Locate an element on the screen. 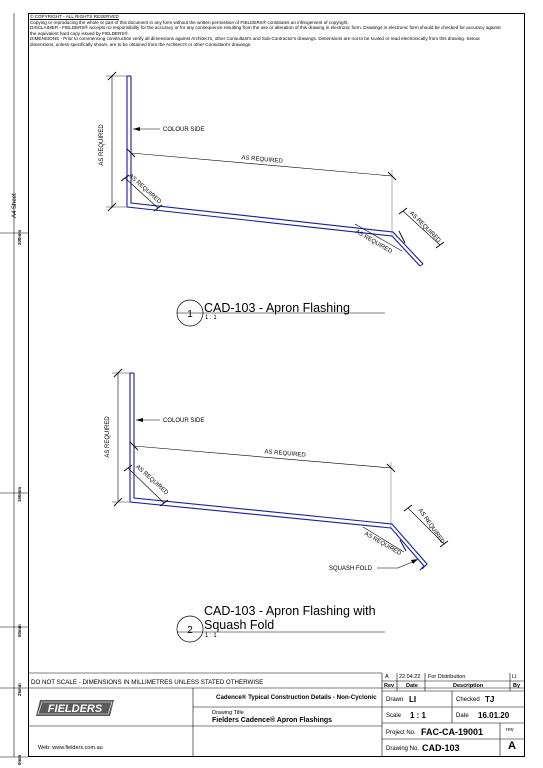 Image resolution: width=543 pixels, height=768 pixels. project-no-label: Project No. is located at coordinates (401, 733).